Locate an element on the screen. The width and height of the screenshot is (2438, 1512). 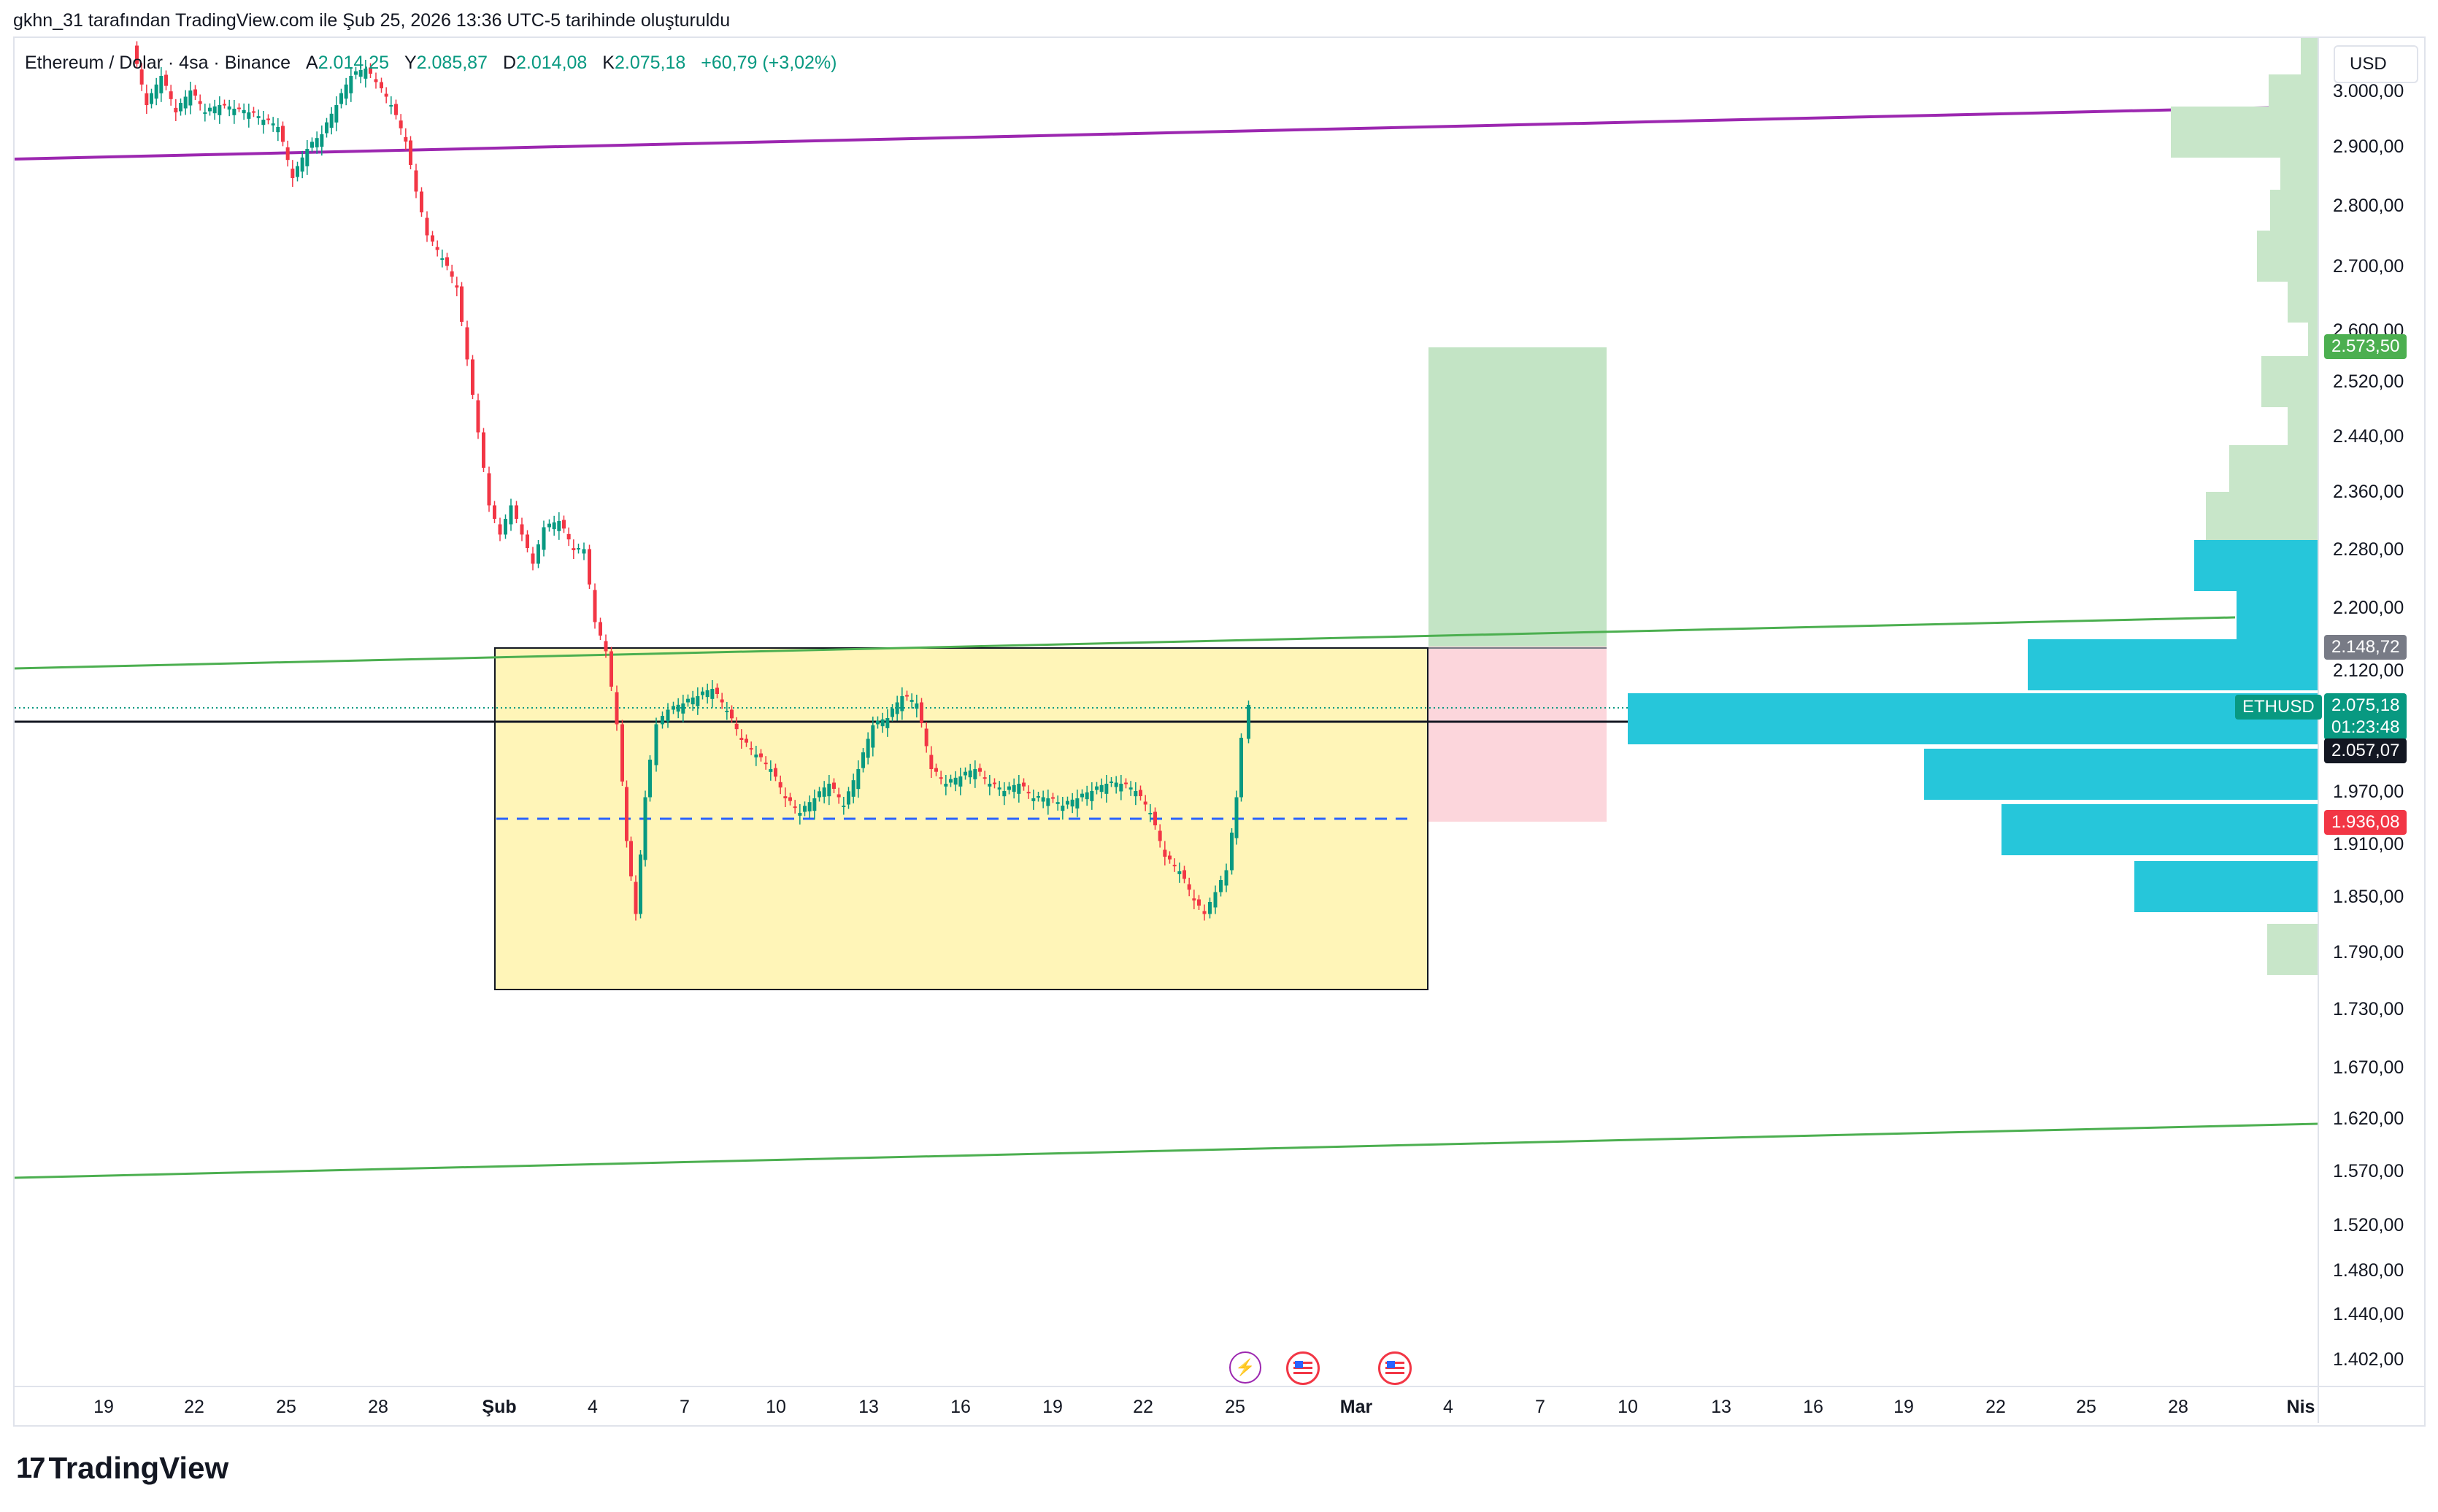
price-axis-label: 1.910,00 is located at coordinates (2368, 844).